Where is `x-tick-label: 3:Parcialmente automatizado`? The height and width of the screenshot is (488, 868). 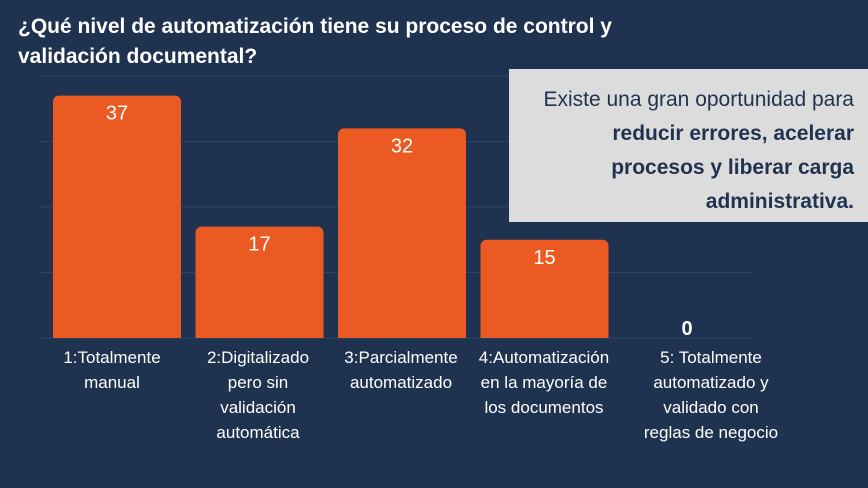 x-tick-label: 3:Parcialmente automatizado is located at coordinates (401, 370).